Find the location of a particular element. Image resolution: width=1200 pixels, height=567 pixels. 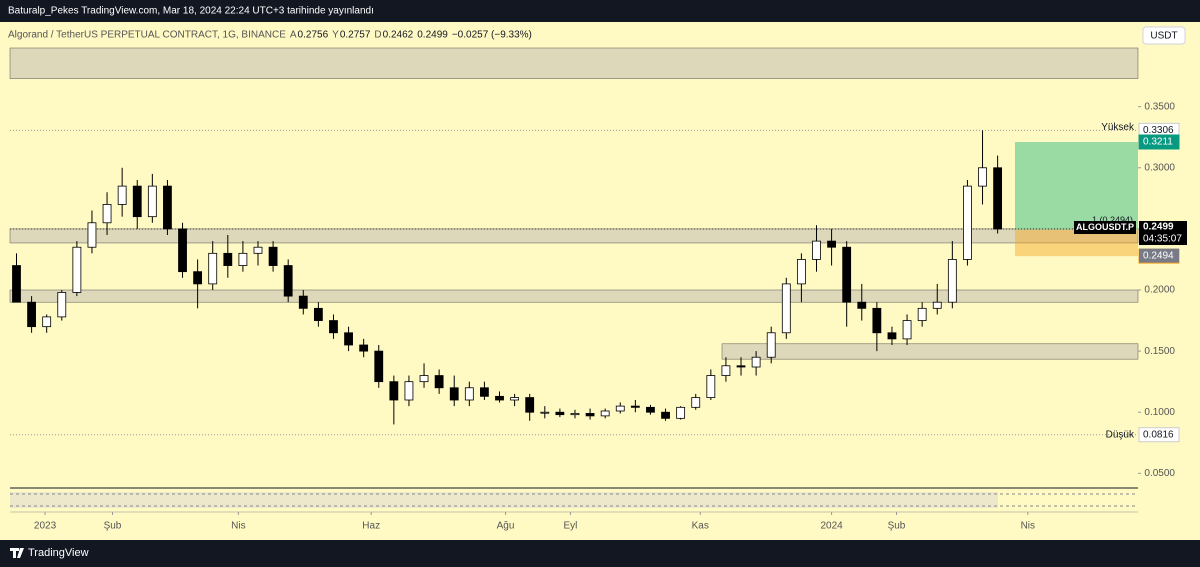

currency-button is located at coordinates (1164, 35).